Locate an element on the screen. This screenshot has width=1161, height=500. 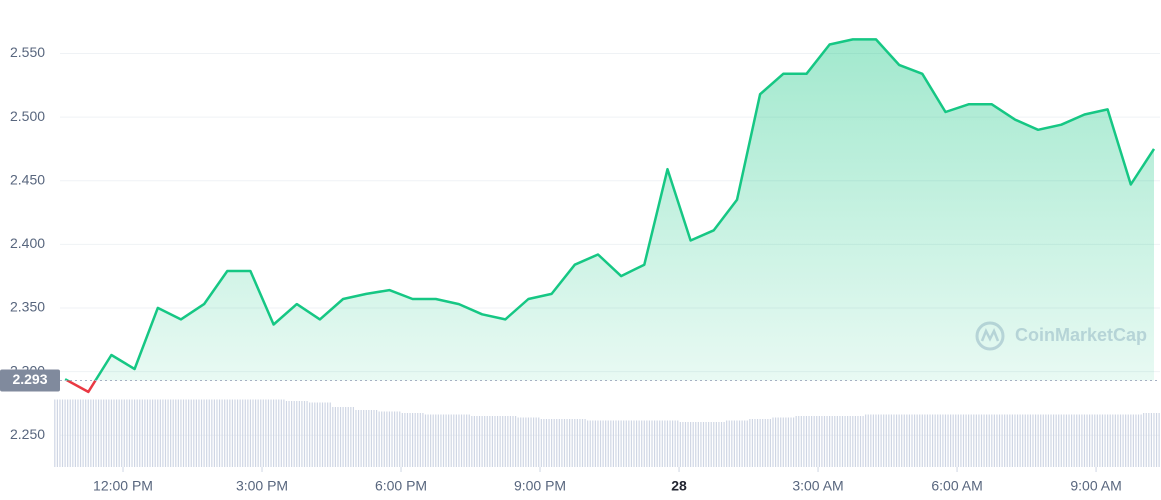
x-tick-label: 28 is located at coordinates (679, 486).